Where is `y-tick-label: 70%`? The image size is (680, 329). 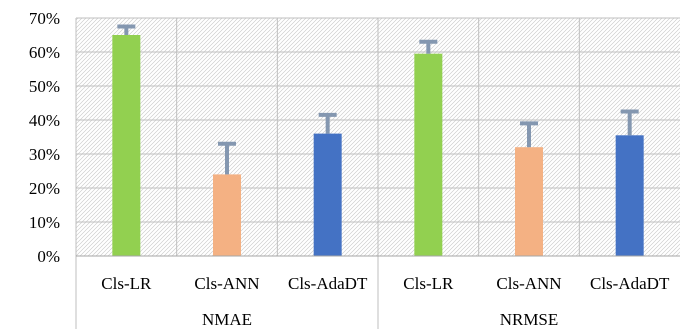
y-tick-label: 70% is located at coordinates (44, 18).